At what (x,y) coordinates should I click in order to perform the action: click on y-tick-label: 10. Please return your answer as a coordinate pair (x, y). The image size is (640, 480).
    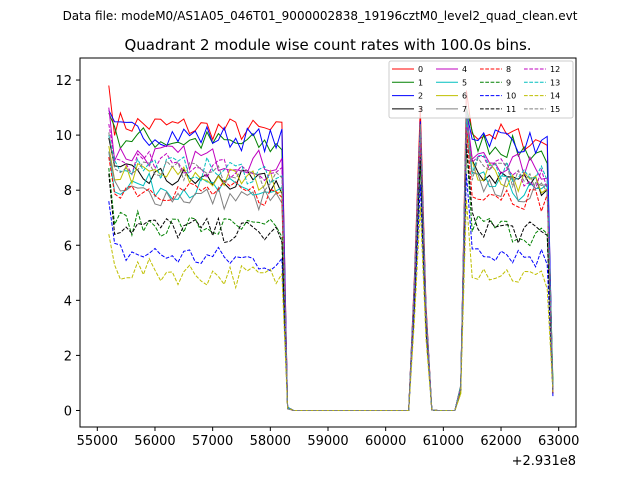
    Looking at the image, I should click on (63, 136).